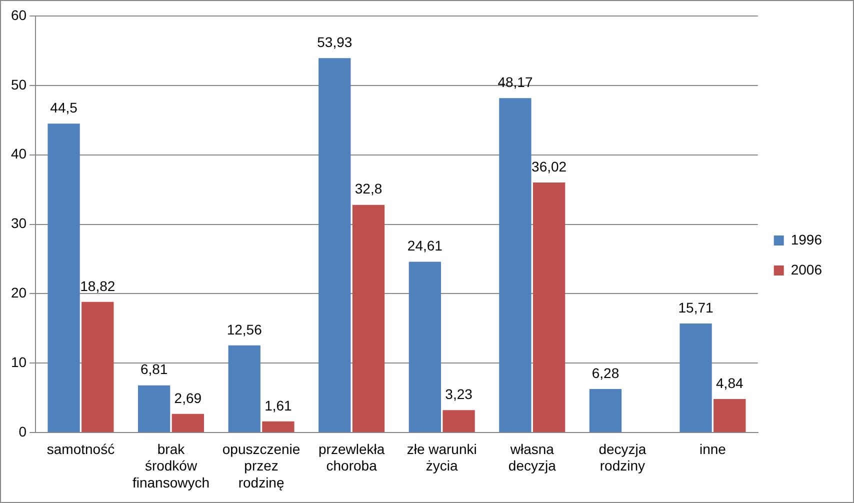  Describe the element at coordinates (806, 239) in the screenshot. I see `legend-label: 1996` at that location.